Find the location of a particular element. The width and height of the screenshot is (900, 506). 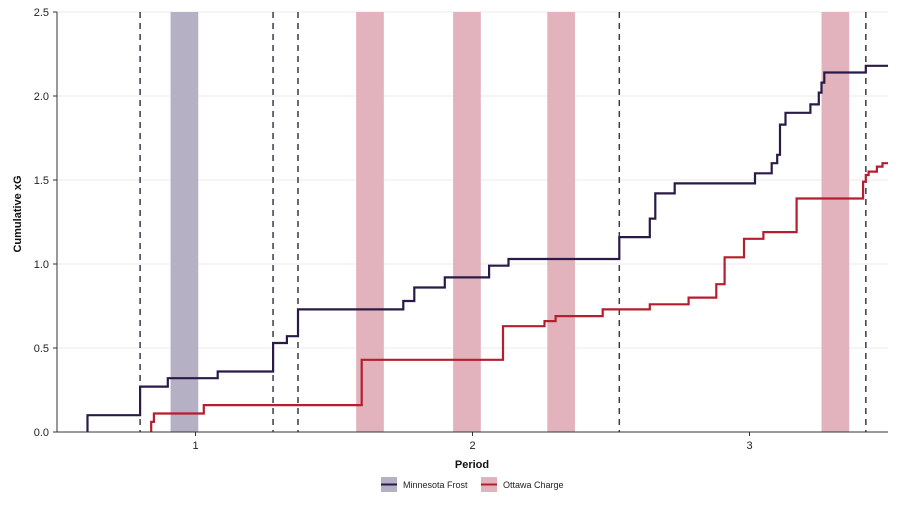

y-axis-title: Cumulative xG is located at coordinates (18, 213).